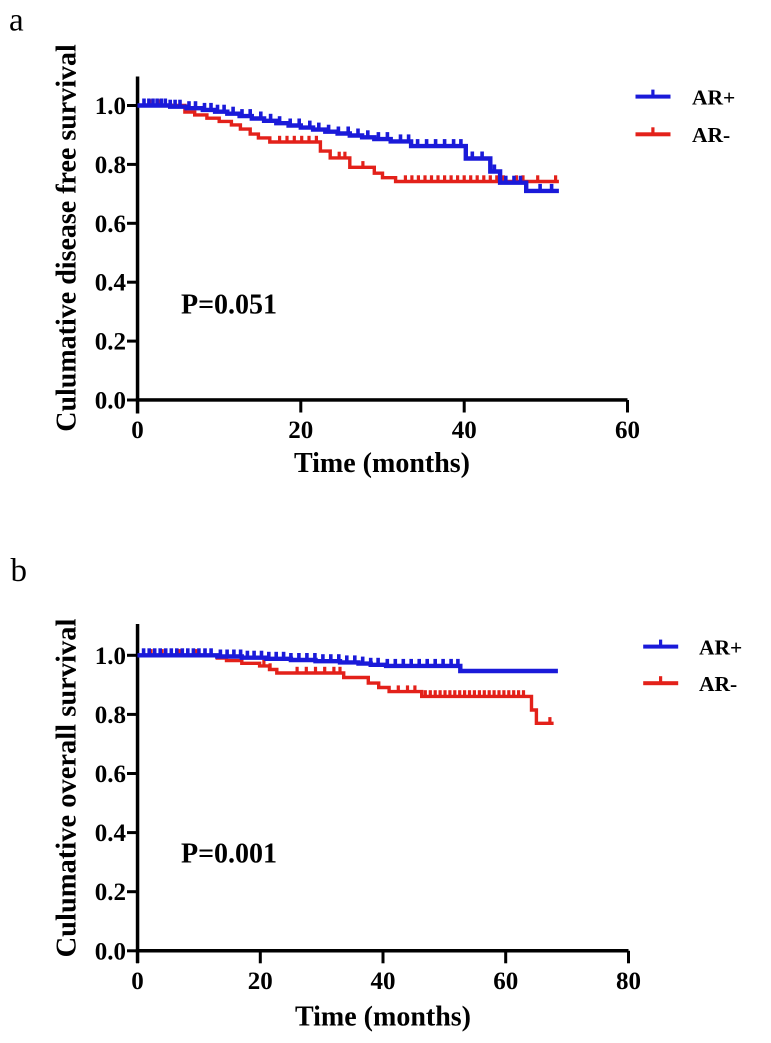 Image resolution: width=771 pixels, height=1043 pixels. What do you see at coordinates (67, 238) in the screenshot?
I see `svg-text:Culumative disease free surviv: Culumative disease free survival` at bounding box center [67, 238].